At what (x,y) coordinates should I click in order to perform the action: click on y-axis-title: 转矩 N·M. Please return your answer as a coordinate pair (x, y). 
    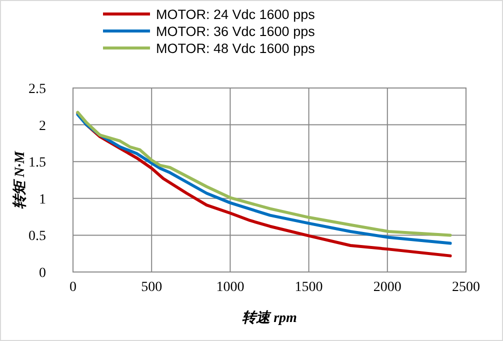
    Looking at the image, I should click on (20, 179).